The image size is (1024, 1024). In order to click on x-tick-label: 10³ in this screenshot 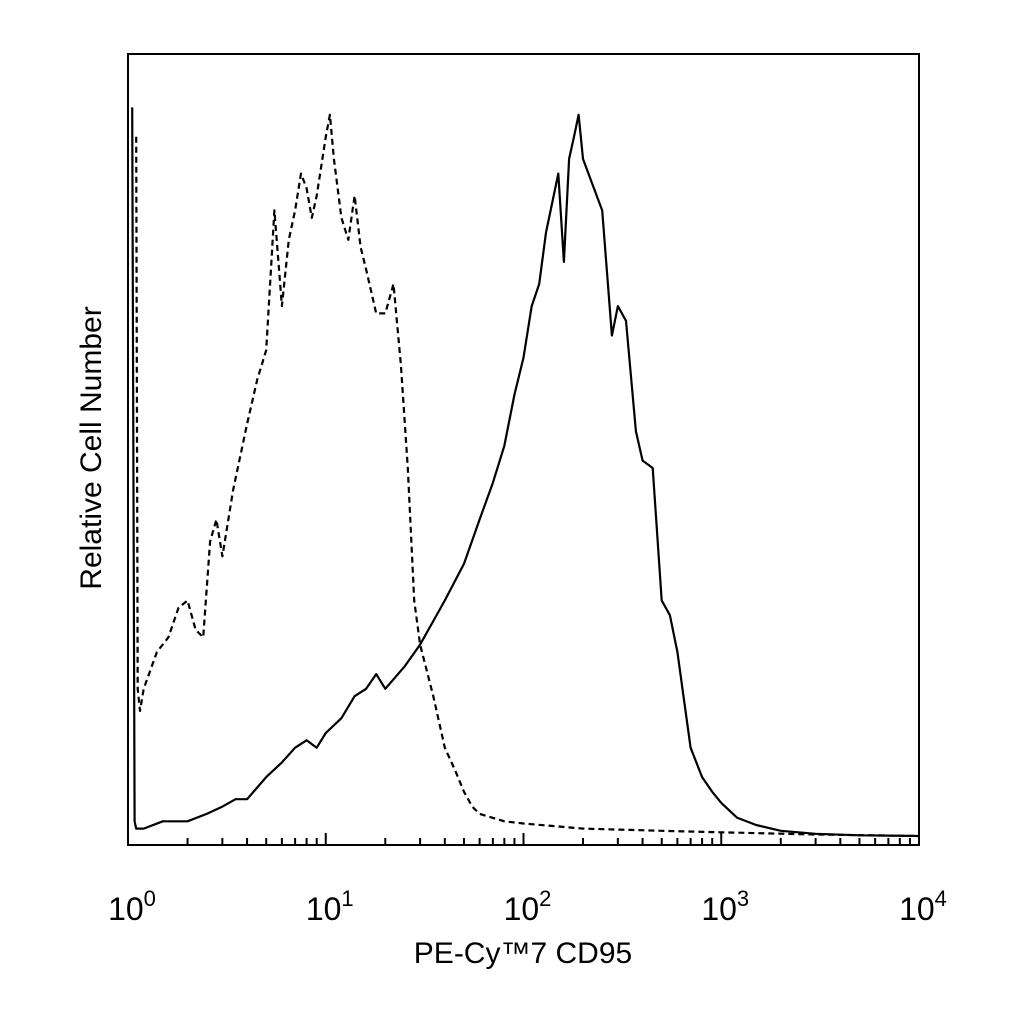, I will do `click(725, 906)`.